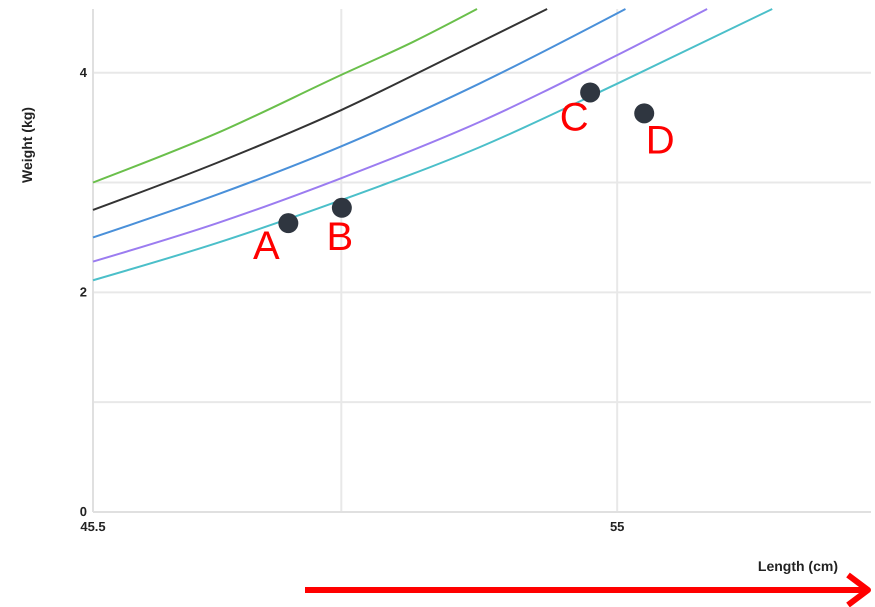 Image resolution: width=875 pixels, height=607 pixels. What do you see at coordinates (340, 236) in the screenshot?
I see `annotation: B` at bounding box center [340, 236].